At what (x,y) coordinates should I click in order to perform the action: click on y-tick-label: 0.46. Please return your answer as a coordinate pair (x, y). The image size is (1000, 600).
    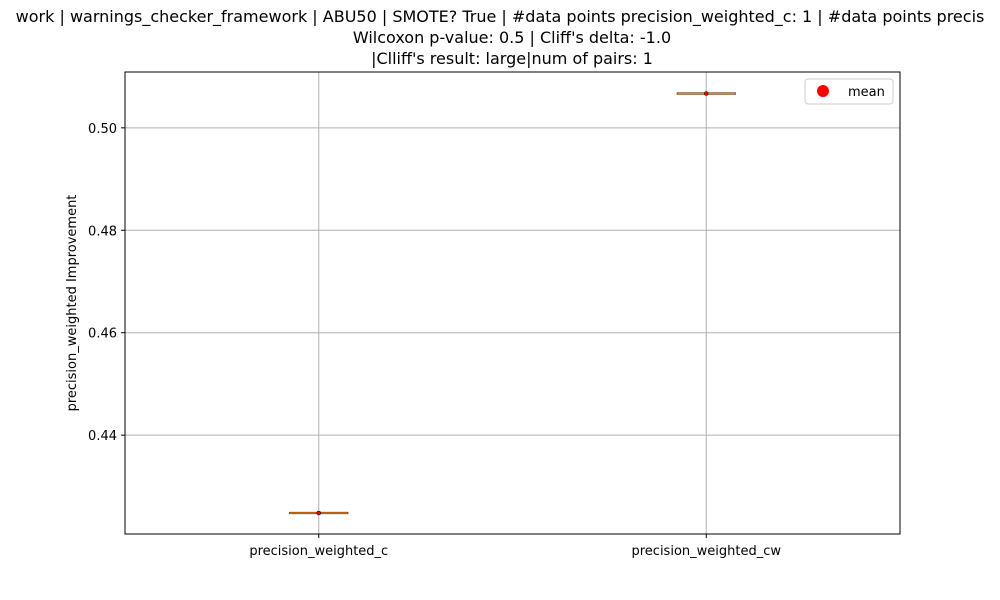
    Looking at the image, I should click on (102, 334).